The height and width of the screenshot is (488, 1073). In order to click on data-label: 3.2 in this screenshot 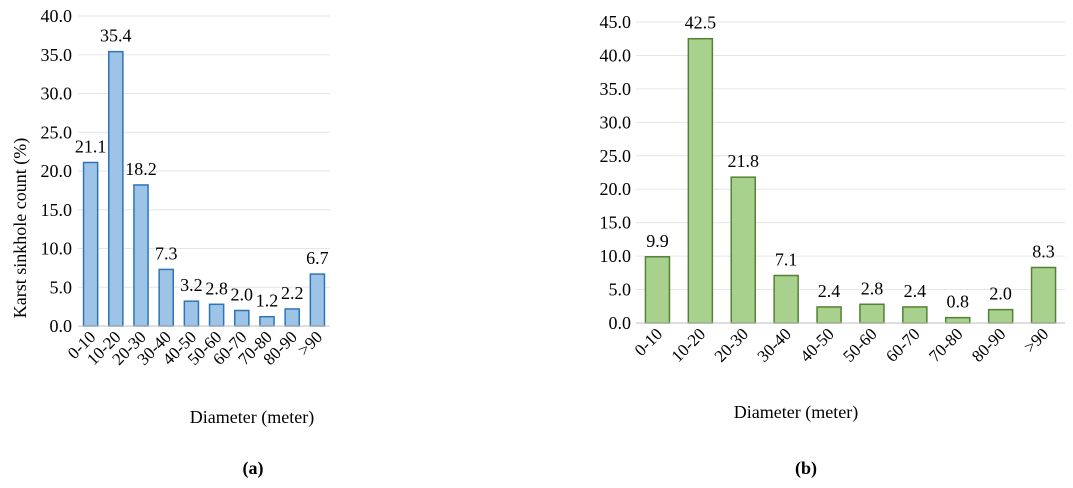, I will do `click(191, 285)`.